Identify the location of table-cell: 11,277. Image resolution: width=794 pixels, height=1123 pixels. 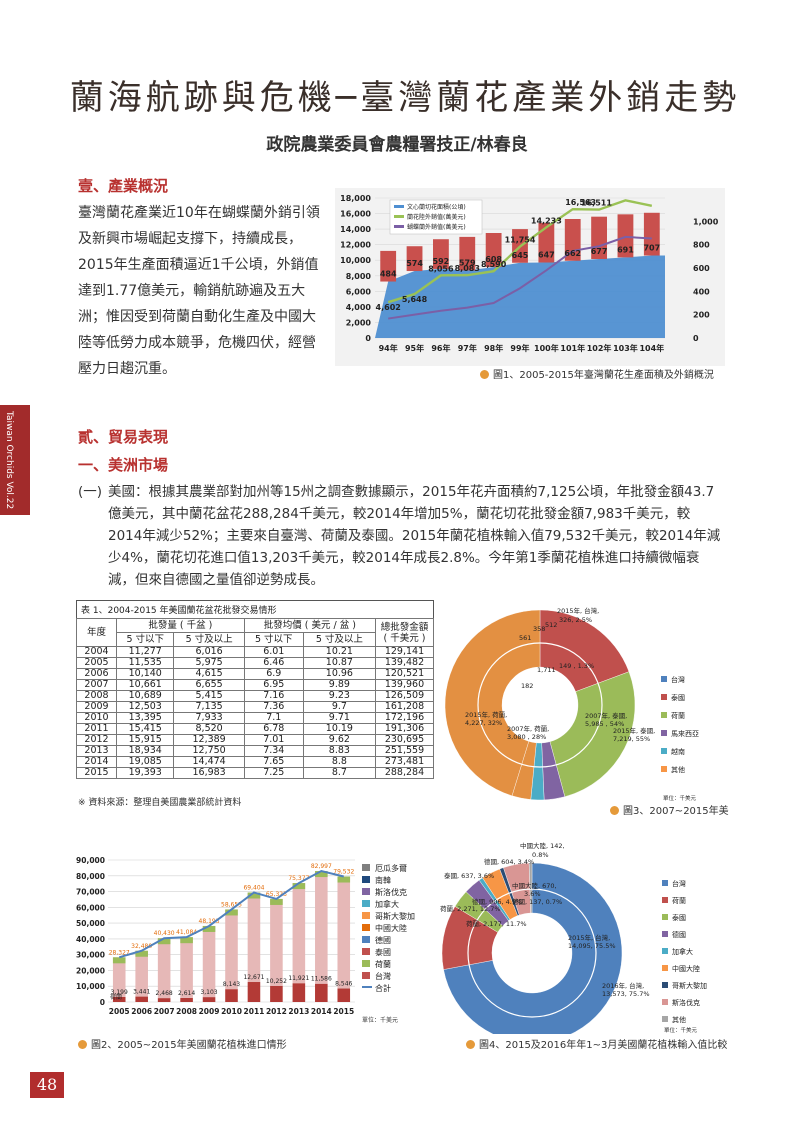
(145, 652).